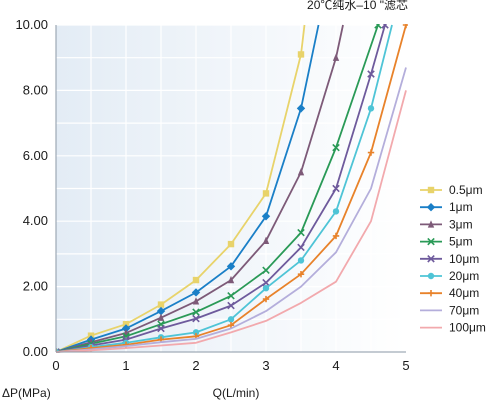 The height and width of the screenshot is (400, 492). Describe the element at coordinates (446, 224) in the screenshot. I see `legend-item: 3μm` at that location.